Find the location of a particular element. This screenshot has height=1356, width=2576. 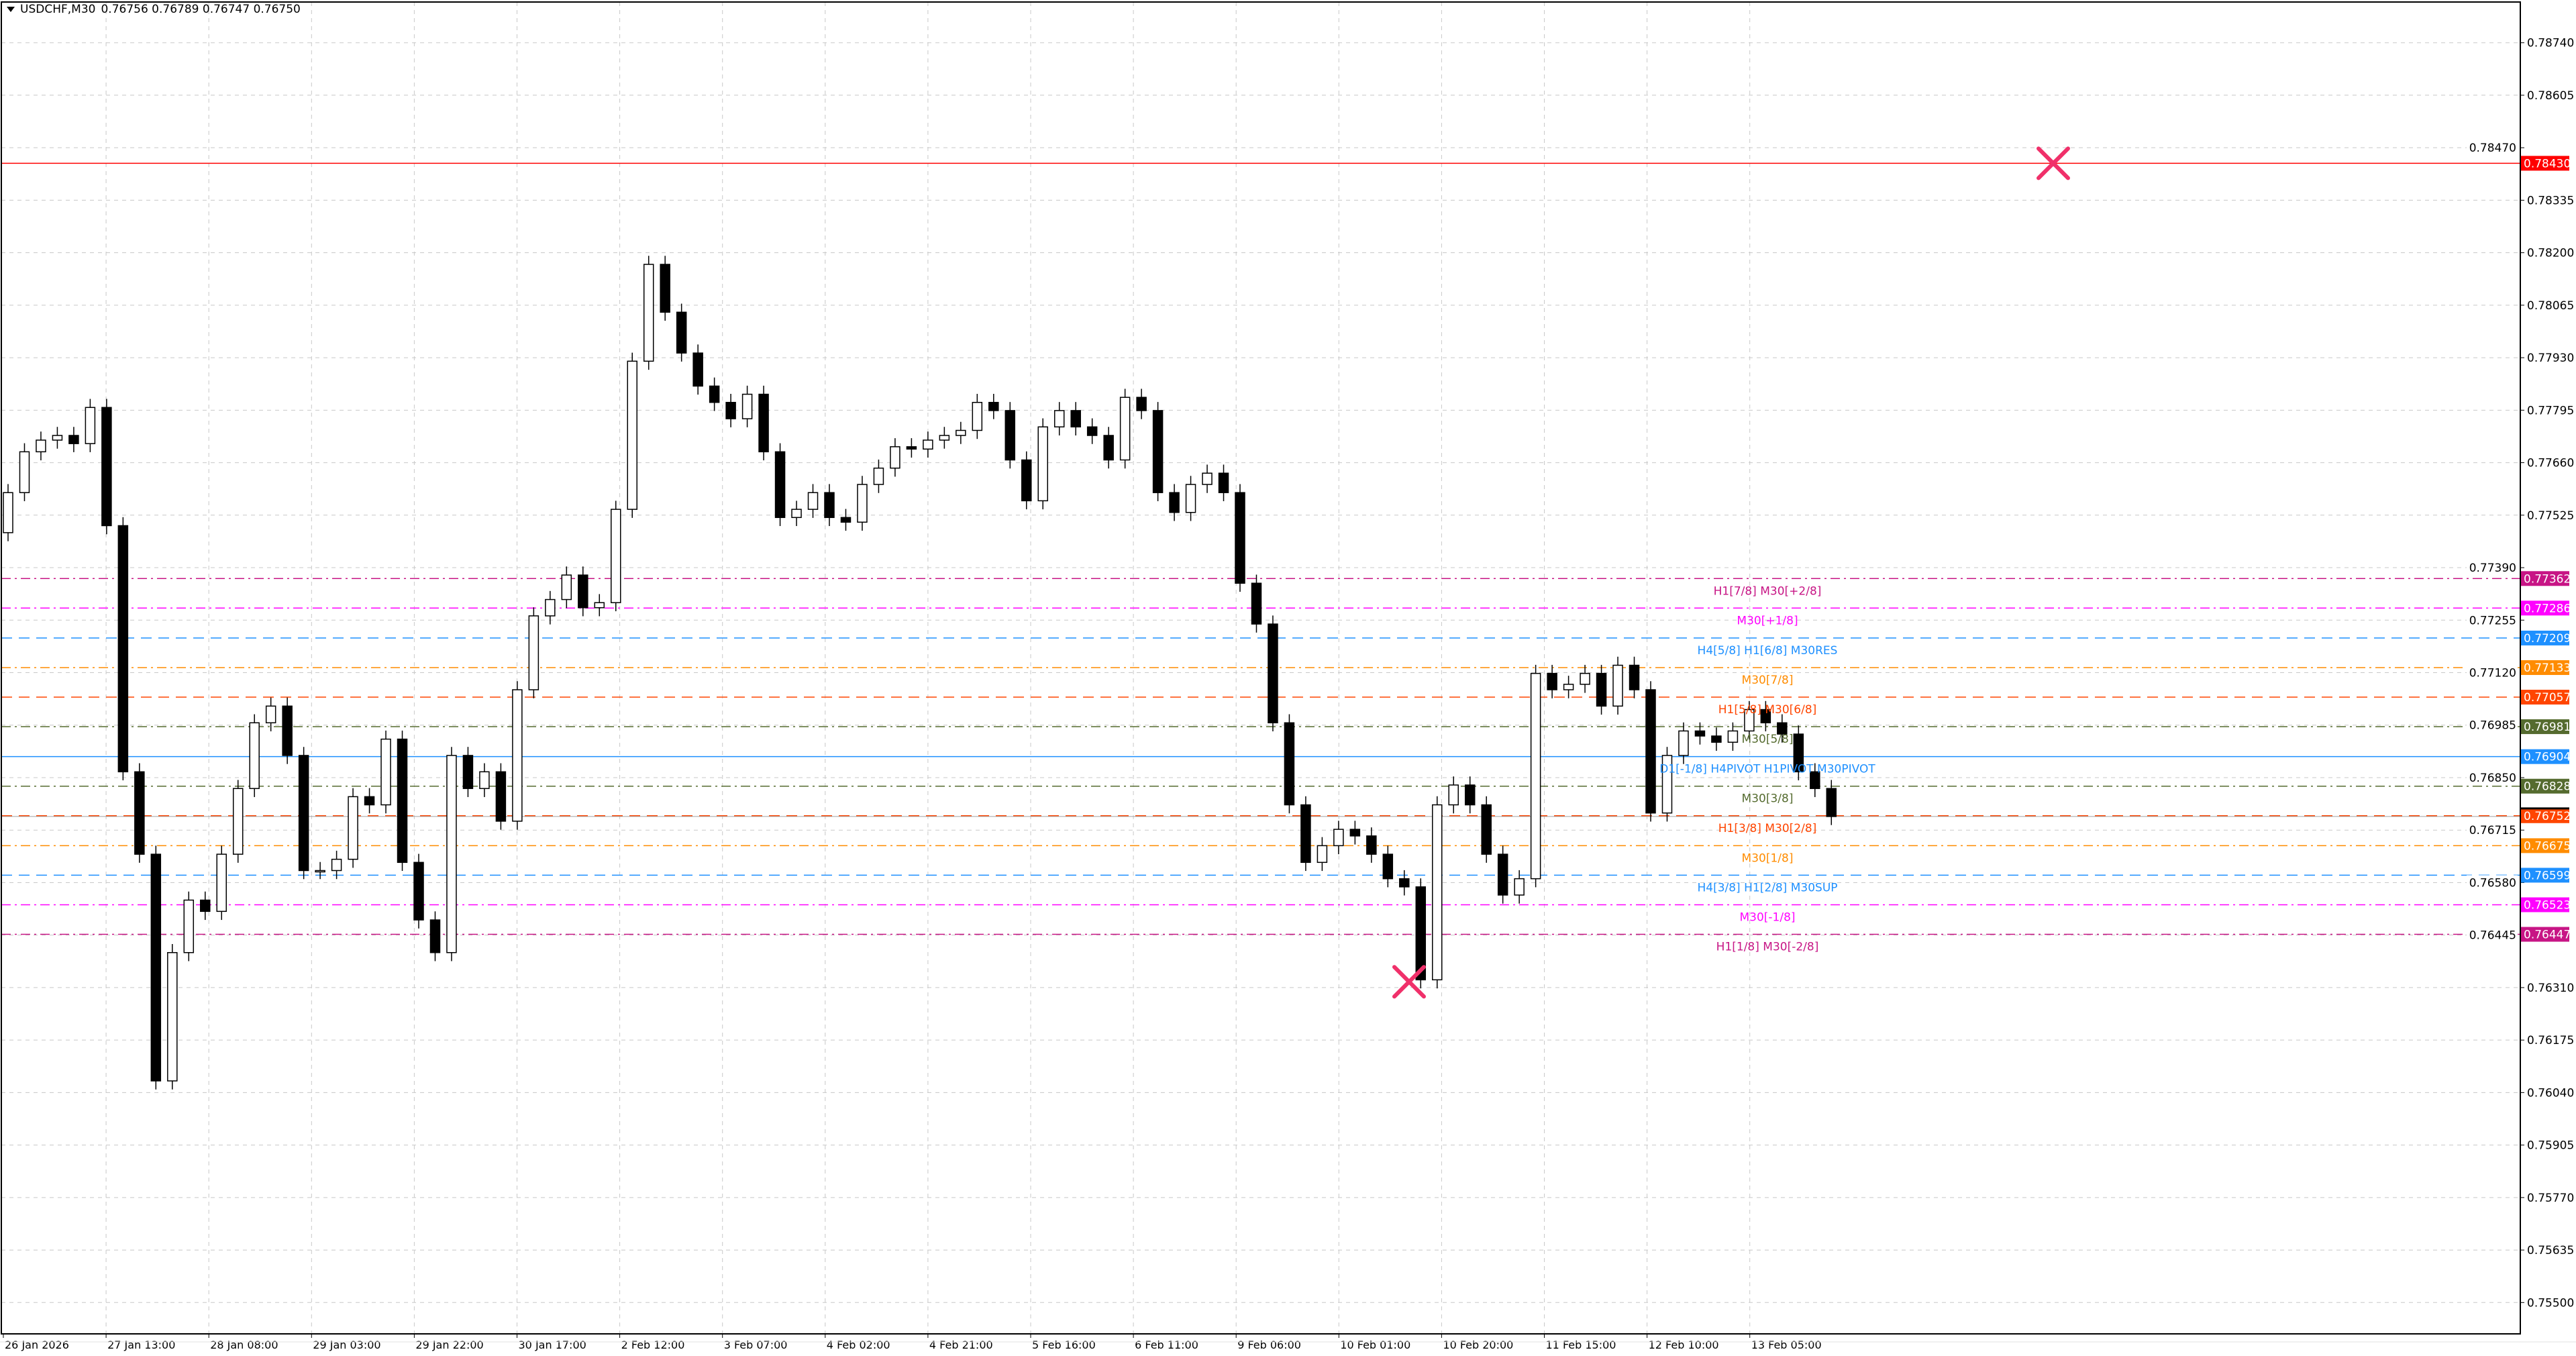

price-tick-label: 0.77930 is located at coordinates (2550, 358).